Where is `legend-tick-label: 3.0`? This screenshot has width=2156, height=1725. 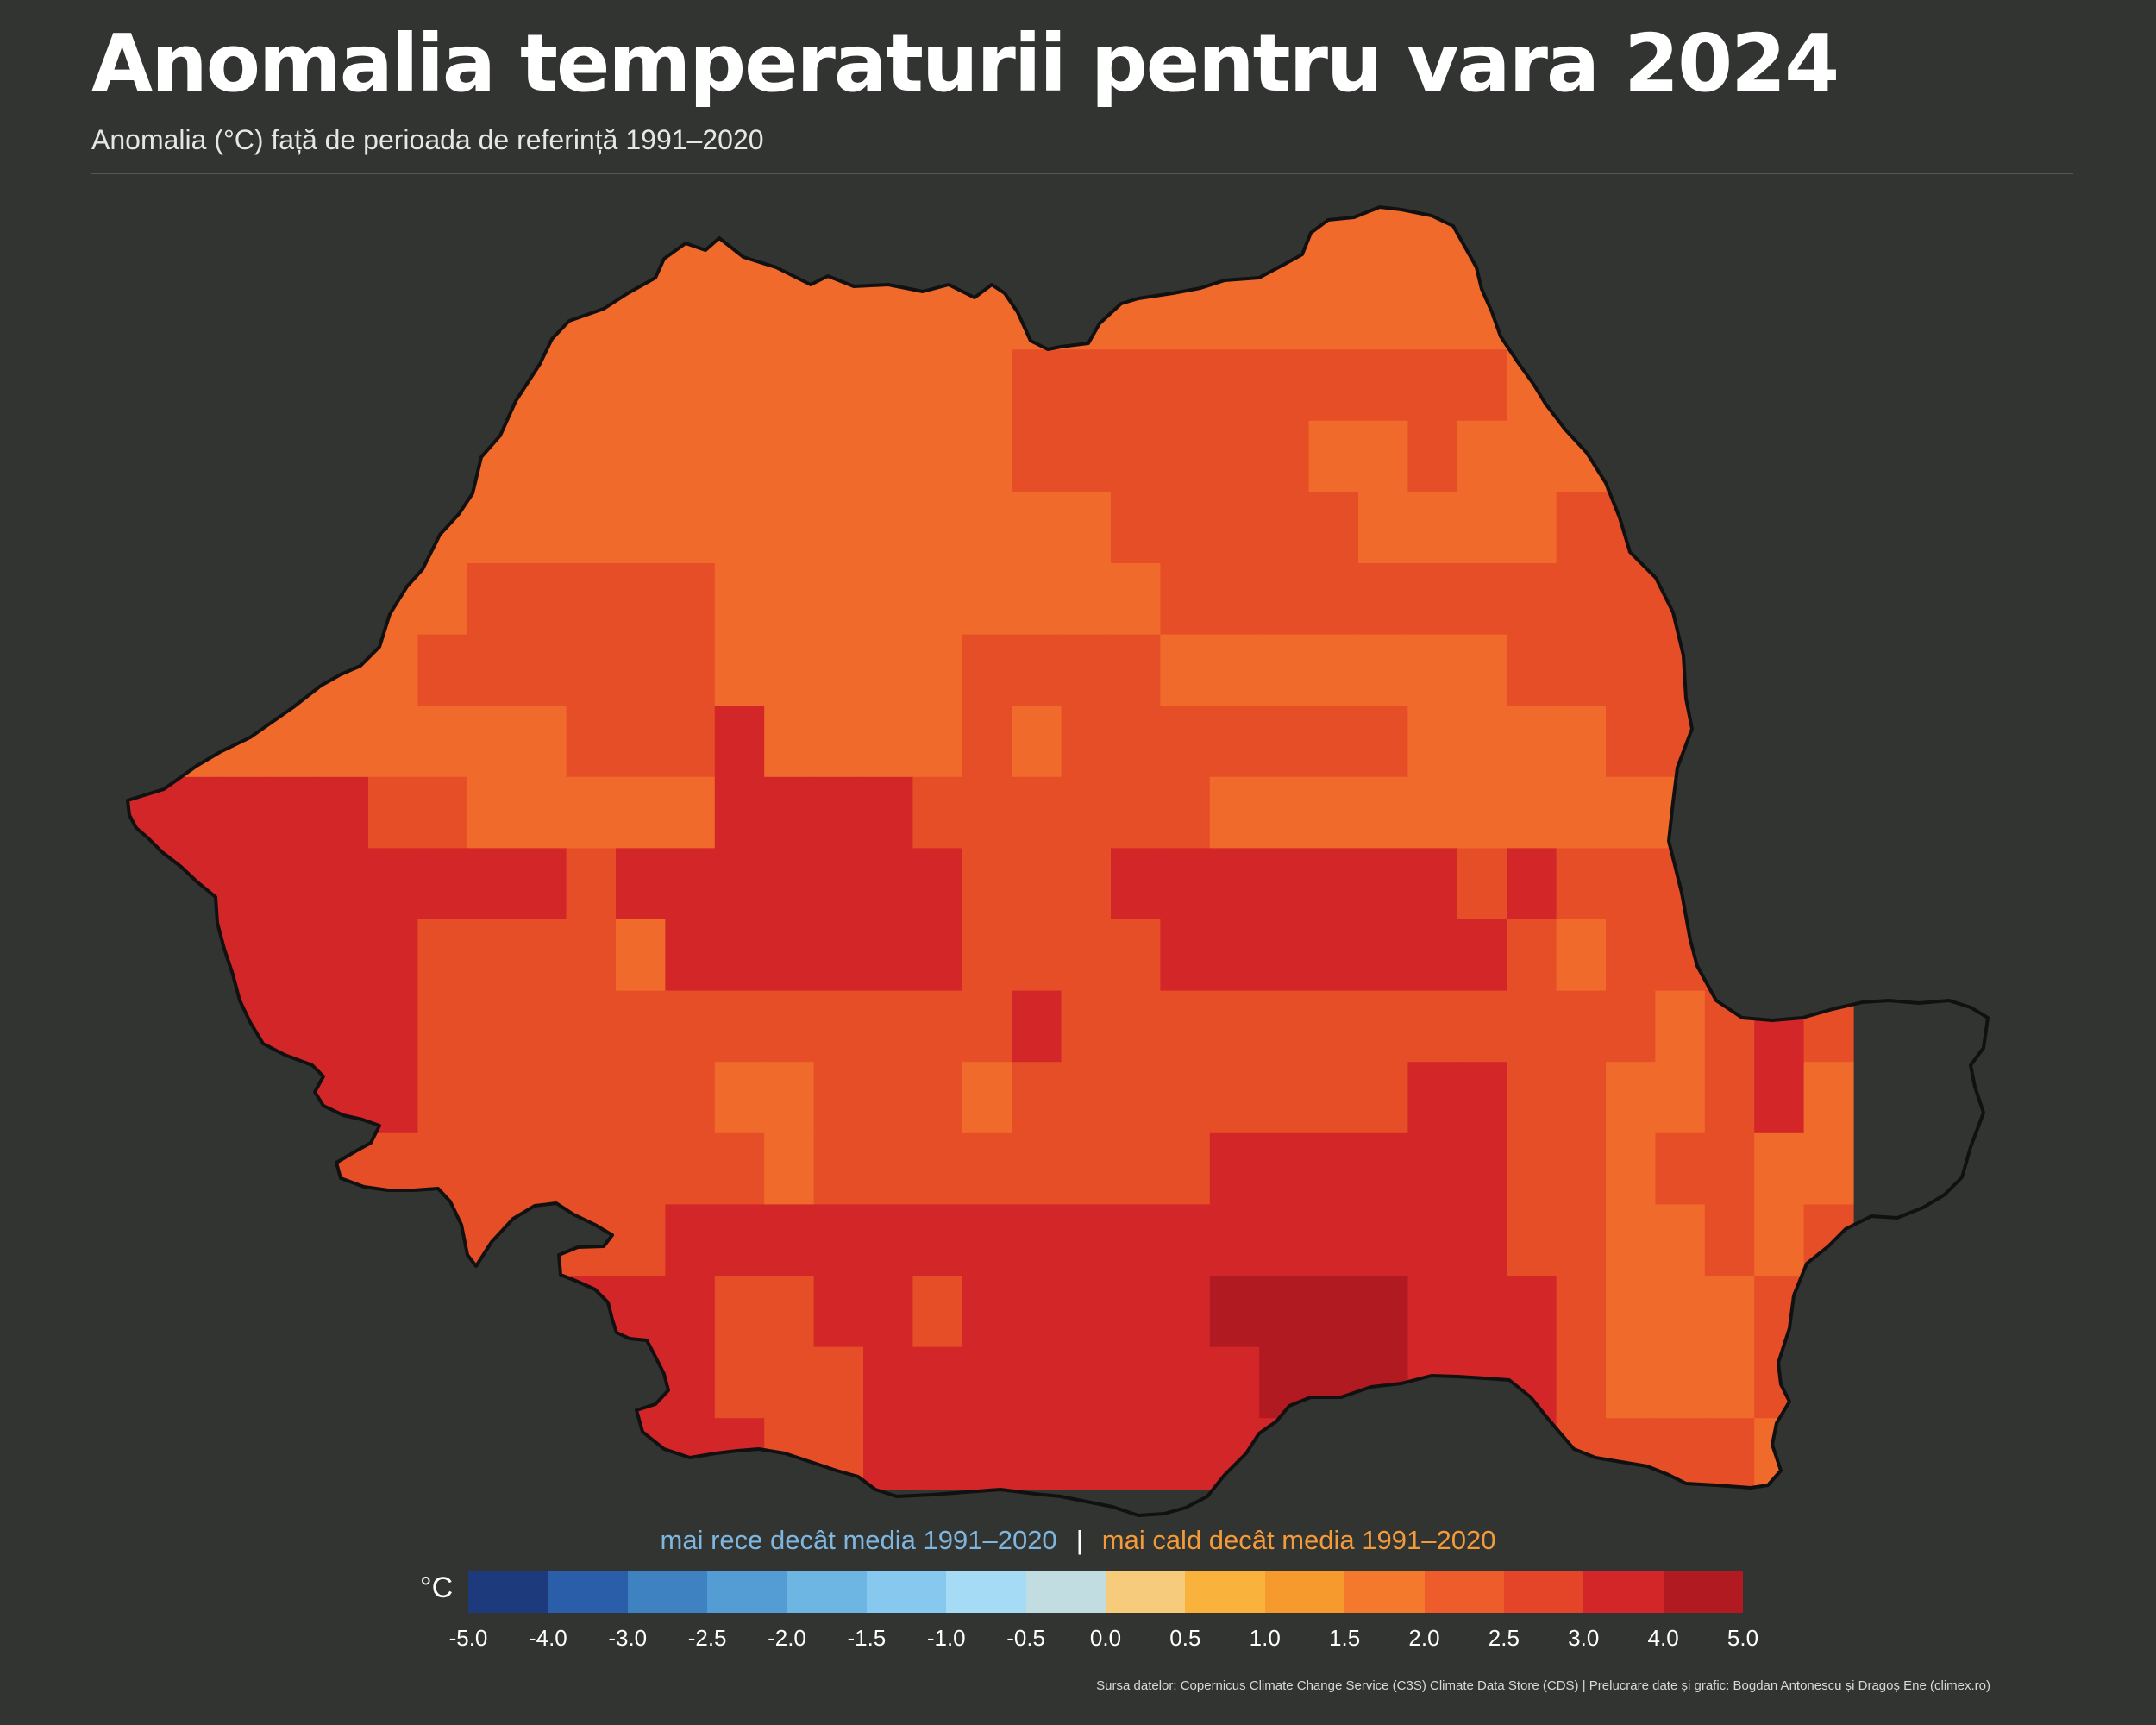
legend-tick-label: 3.0 is located at coordinates (1584, 1638).